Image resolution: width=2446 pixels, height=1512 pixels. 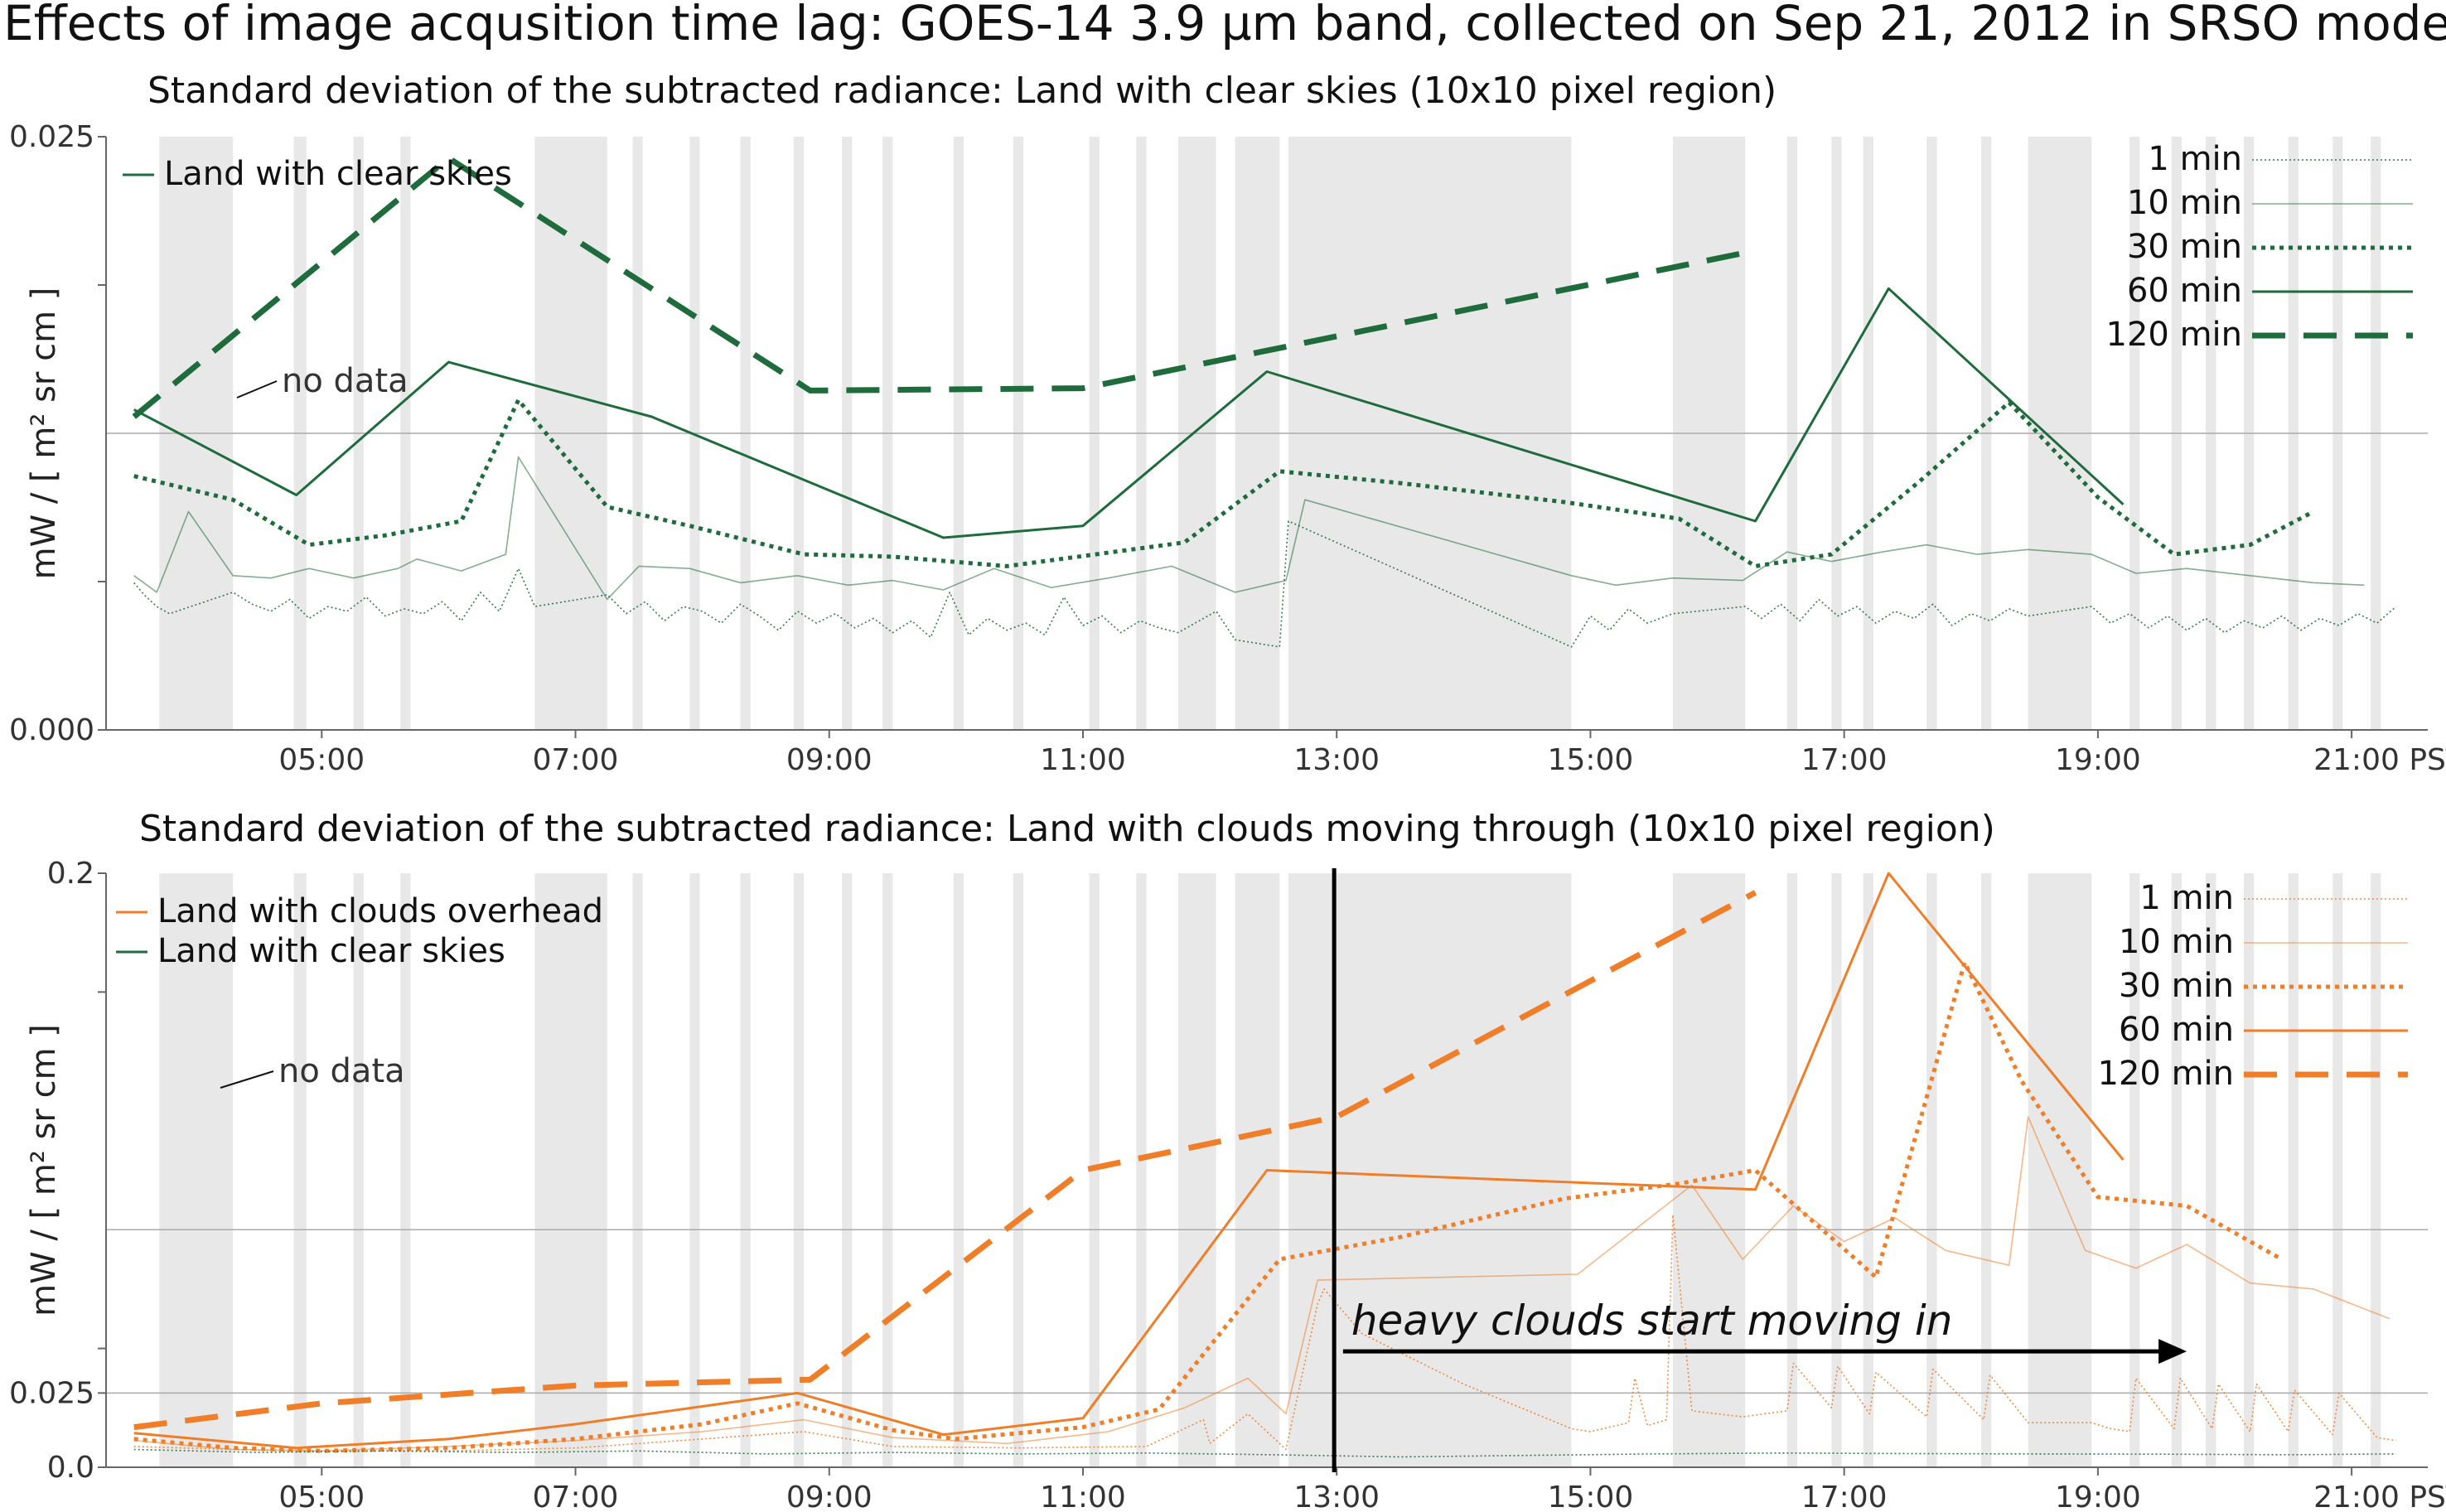 What do you see at coordinates (70, 874) in the screenshot?
I see `y-tick-label: 0.2` at bounding box center [70, 874].